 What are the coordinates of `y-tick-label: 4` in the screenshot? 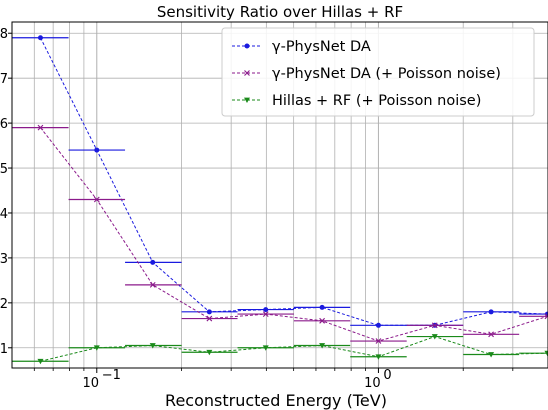 It's located at (4, 214).